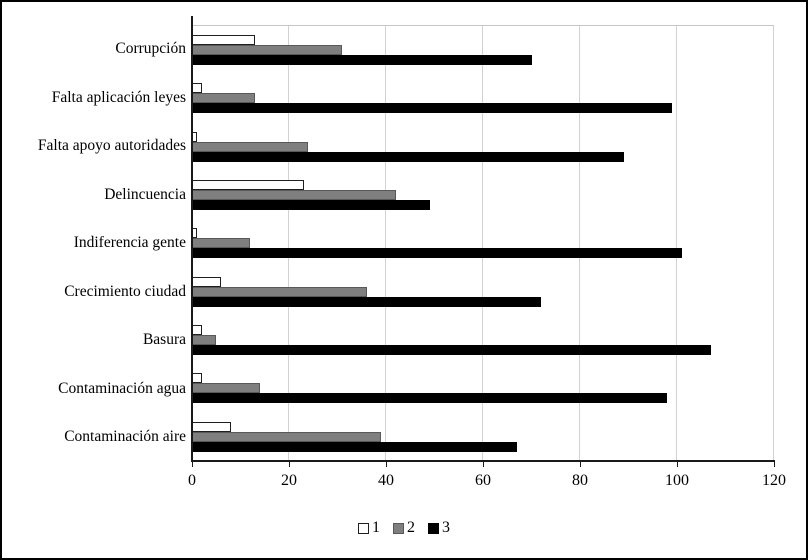 The image size is (808, 560). What do you see at coordinates (129, 243) in the screenshot?
I see `category-label: Indiferencia gente` at bounding box center [129, 243].